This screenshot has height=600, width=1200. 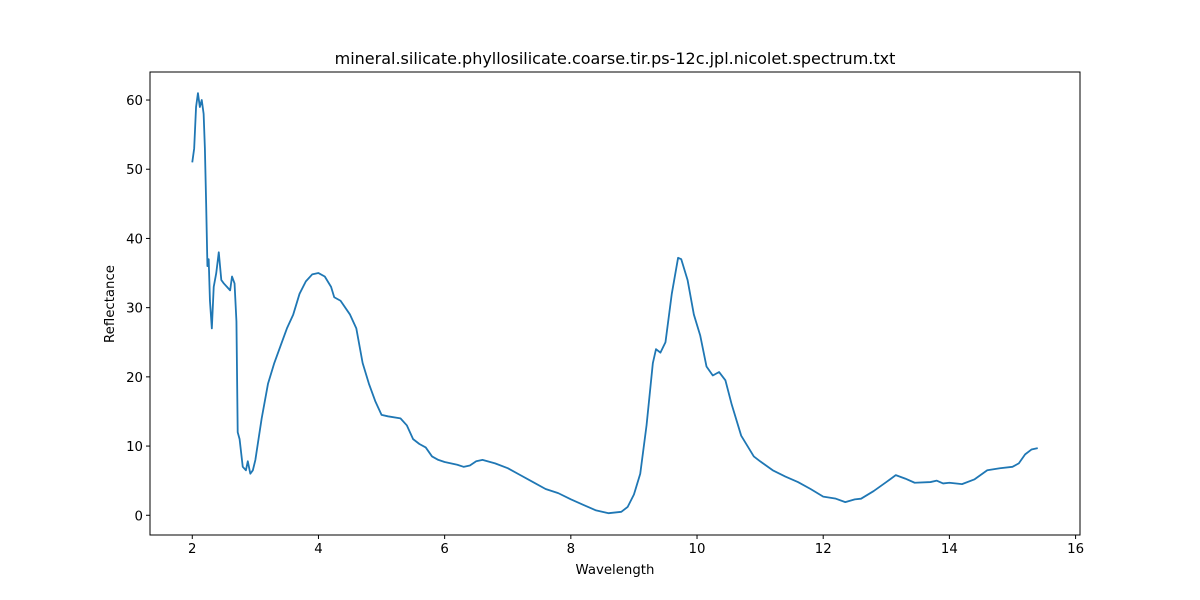 I want to click on x-tick-label: 16, so click(x=1075, y=549).